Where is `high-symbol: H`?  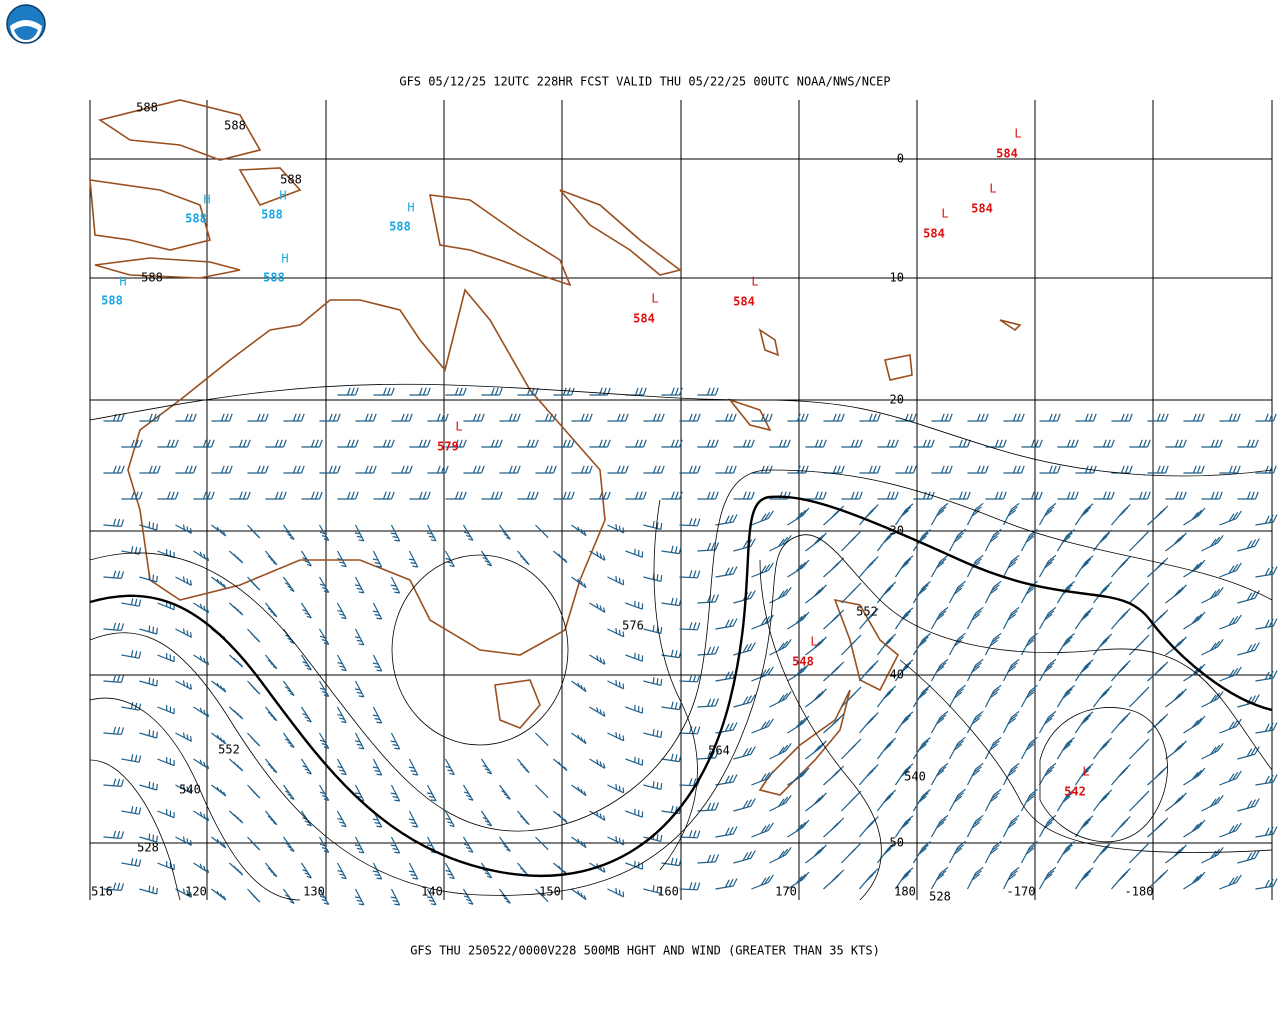
high-symbol: H is located at coordinates (284, 259).